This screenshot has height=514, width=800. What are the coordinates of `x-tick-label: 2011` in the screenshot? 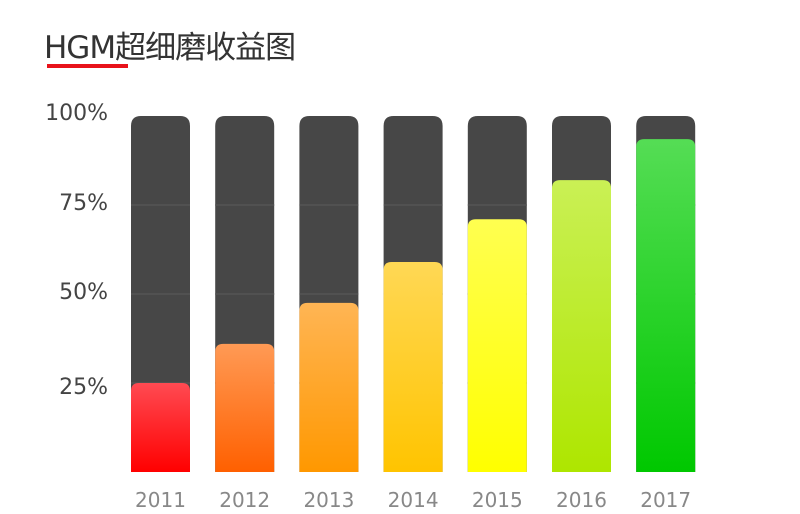 It's located at (160, 500).